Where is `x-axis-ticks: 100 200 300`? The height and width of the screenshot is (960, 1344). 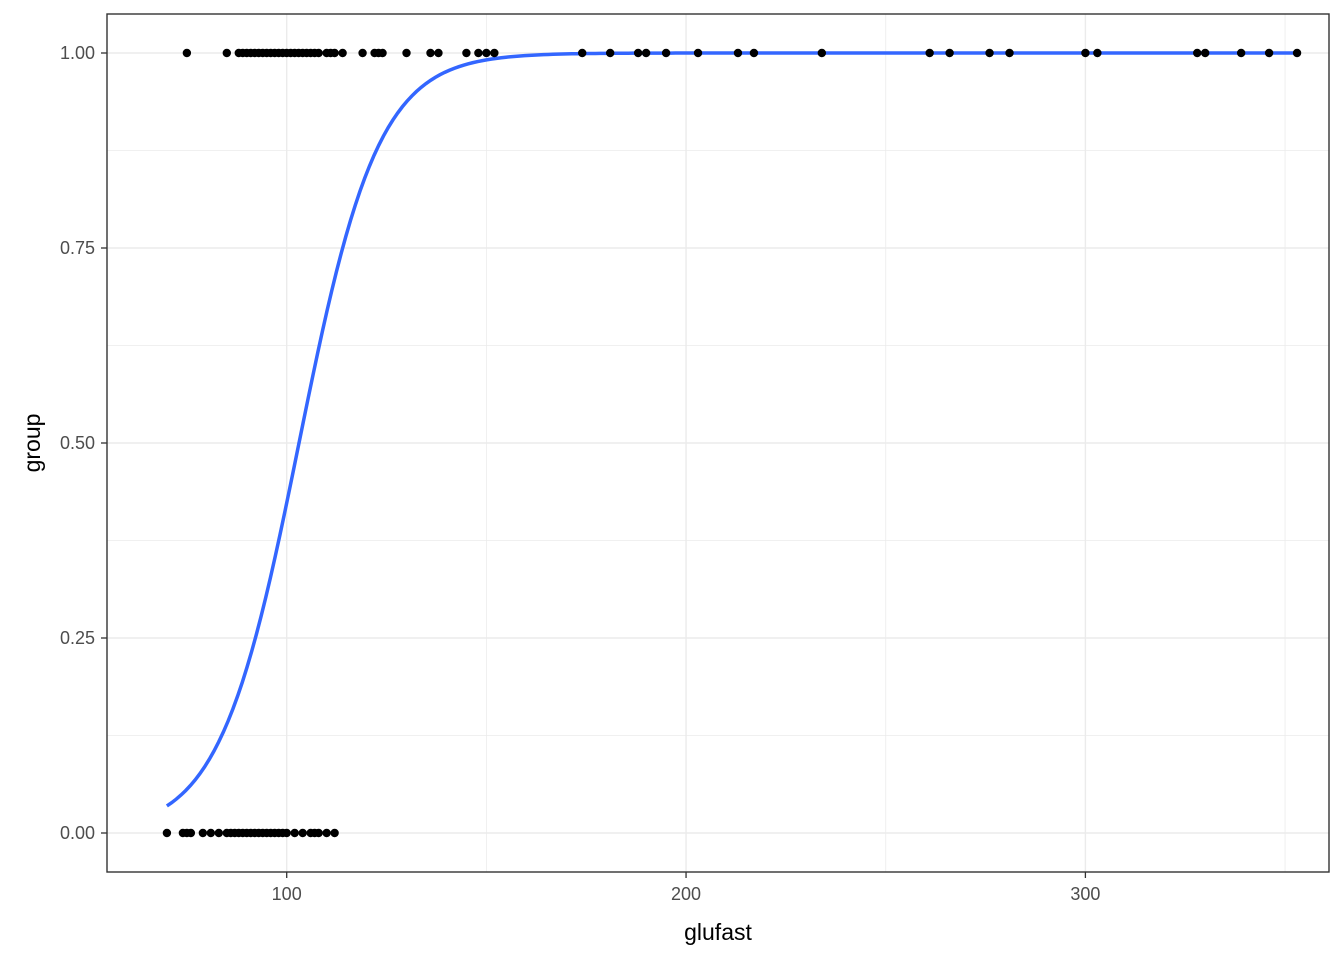
x-axis-ticks: 100 200 300 is located at coordinates (686, 888).